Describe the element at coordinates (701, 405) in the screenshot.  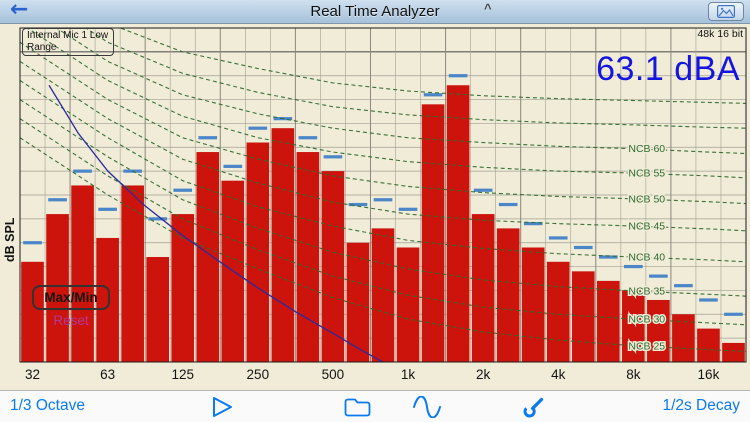
I see `decay-mode-button: 1/2s Decay` at that location.